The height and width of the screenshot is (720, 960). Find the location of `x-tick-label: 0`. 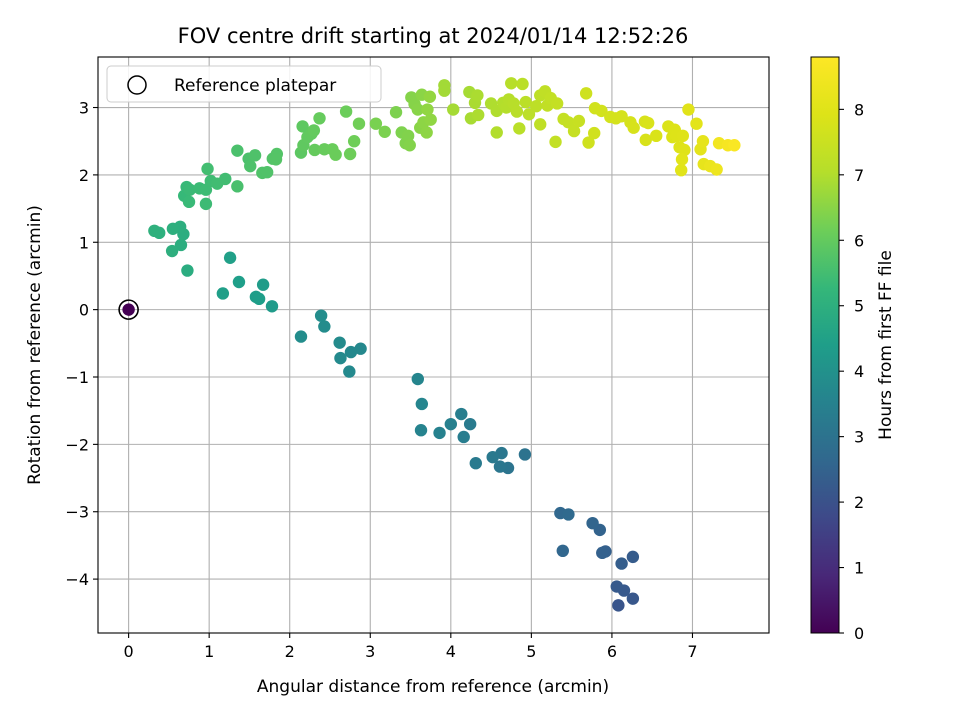

x-tick-label: 0 is located at coordinates (129, 651).